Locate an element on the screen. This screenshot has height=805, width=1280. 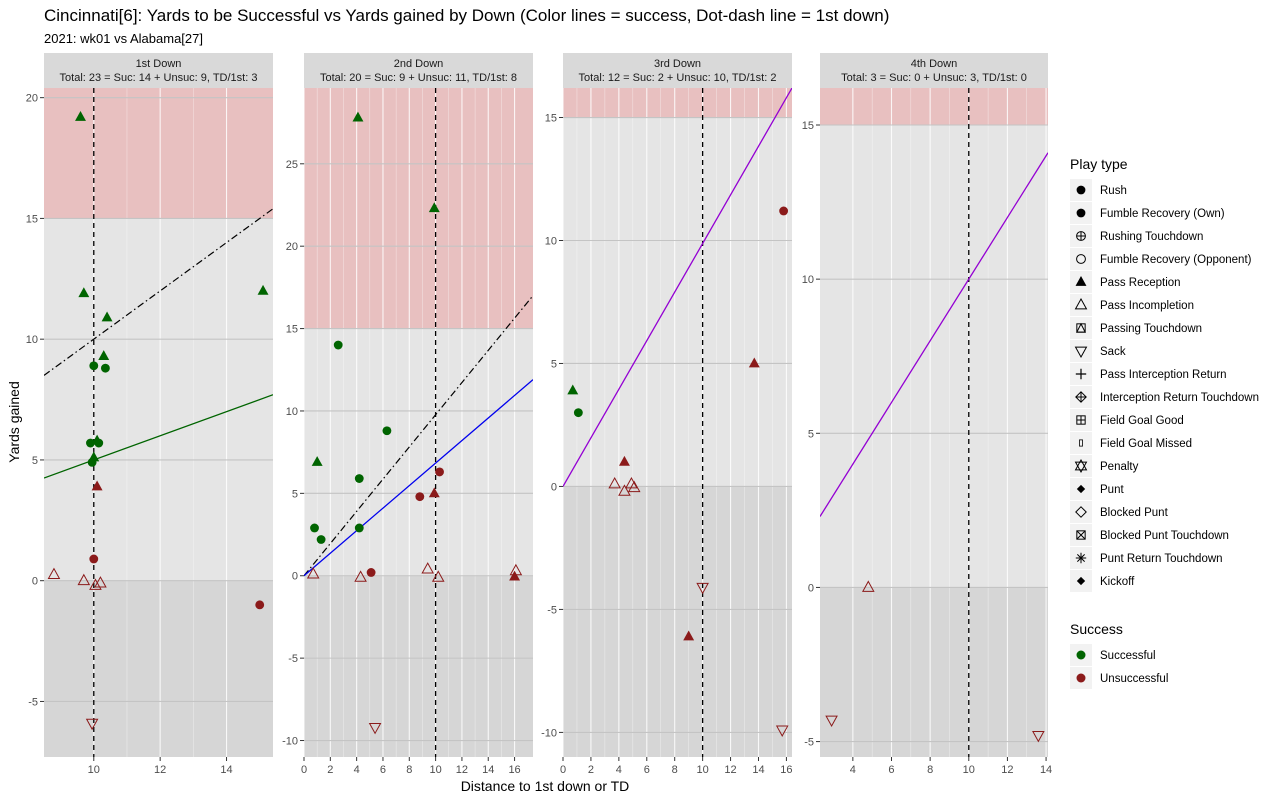
open-circle-icon is located at coordinates (1081, 259).